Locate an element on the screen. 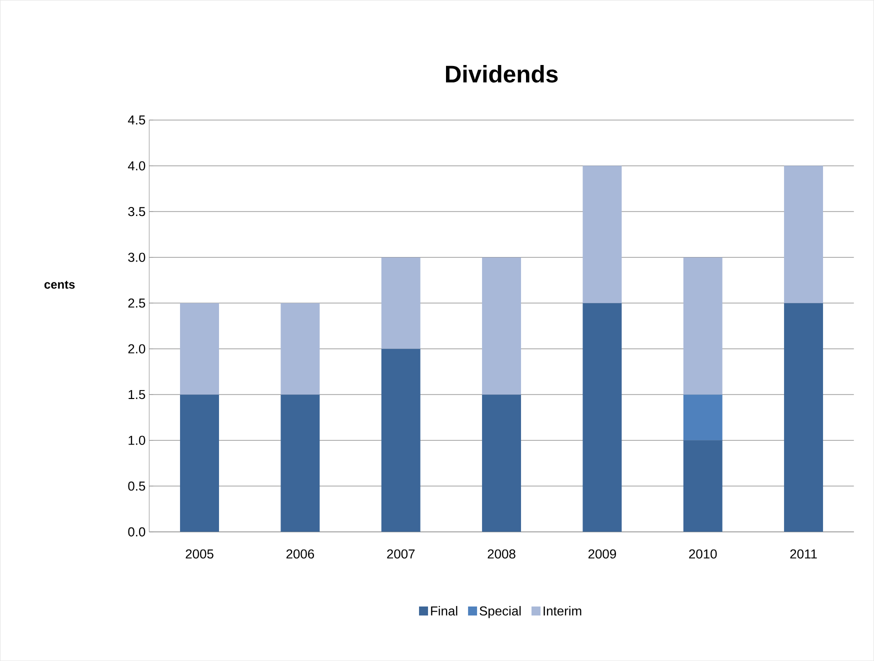 The image size is (874, 661). x-tick-label: 2010 is located at coordinates (703, 553).